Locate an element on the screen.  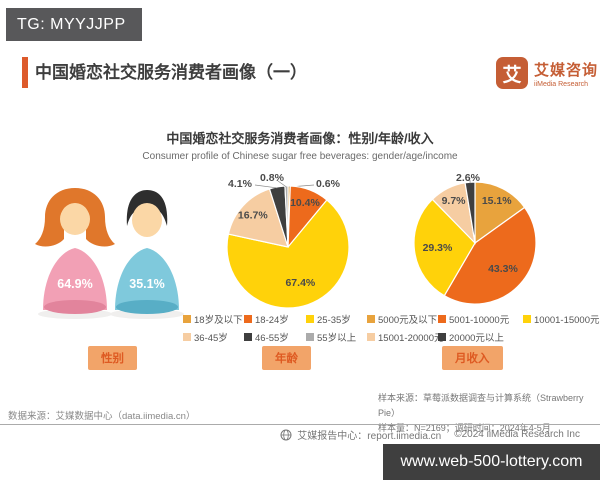
pie-data-label: 16.7% is located at coordinates (253, 215).